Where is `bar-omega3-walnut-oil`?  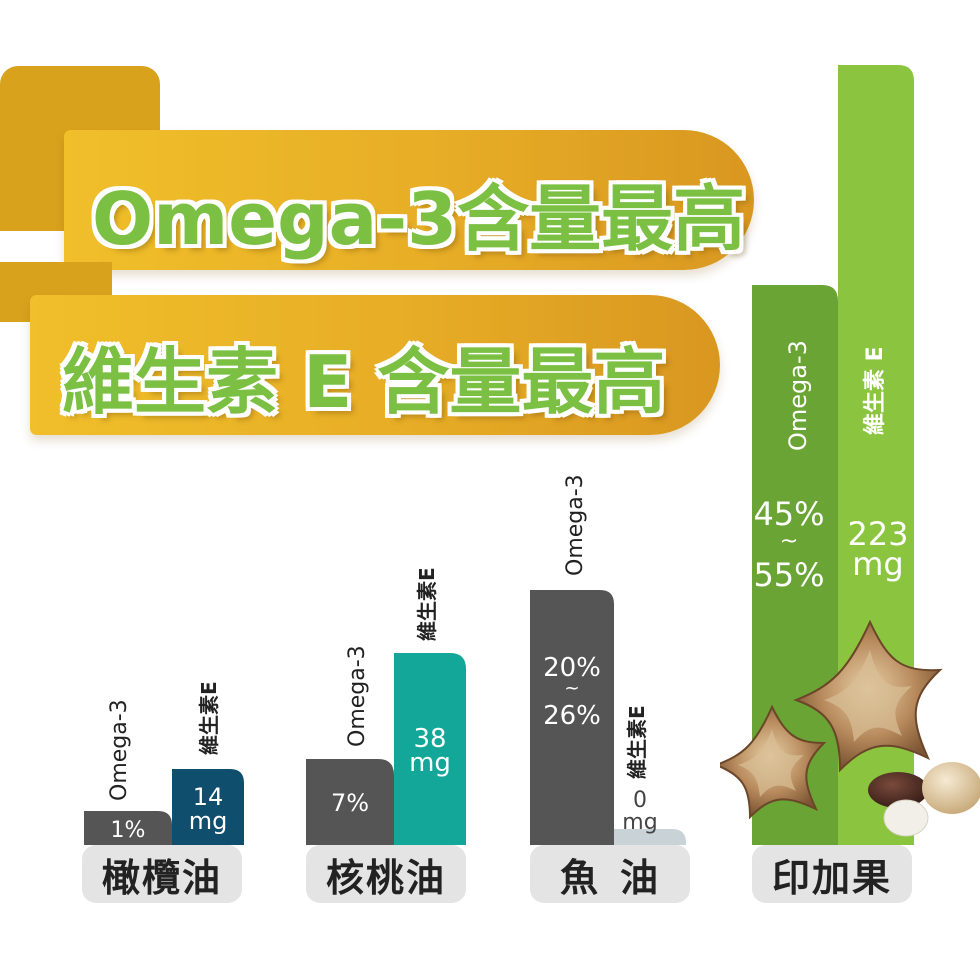
bar-omega3-walnut-oil is located at coordinates (350, 802).